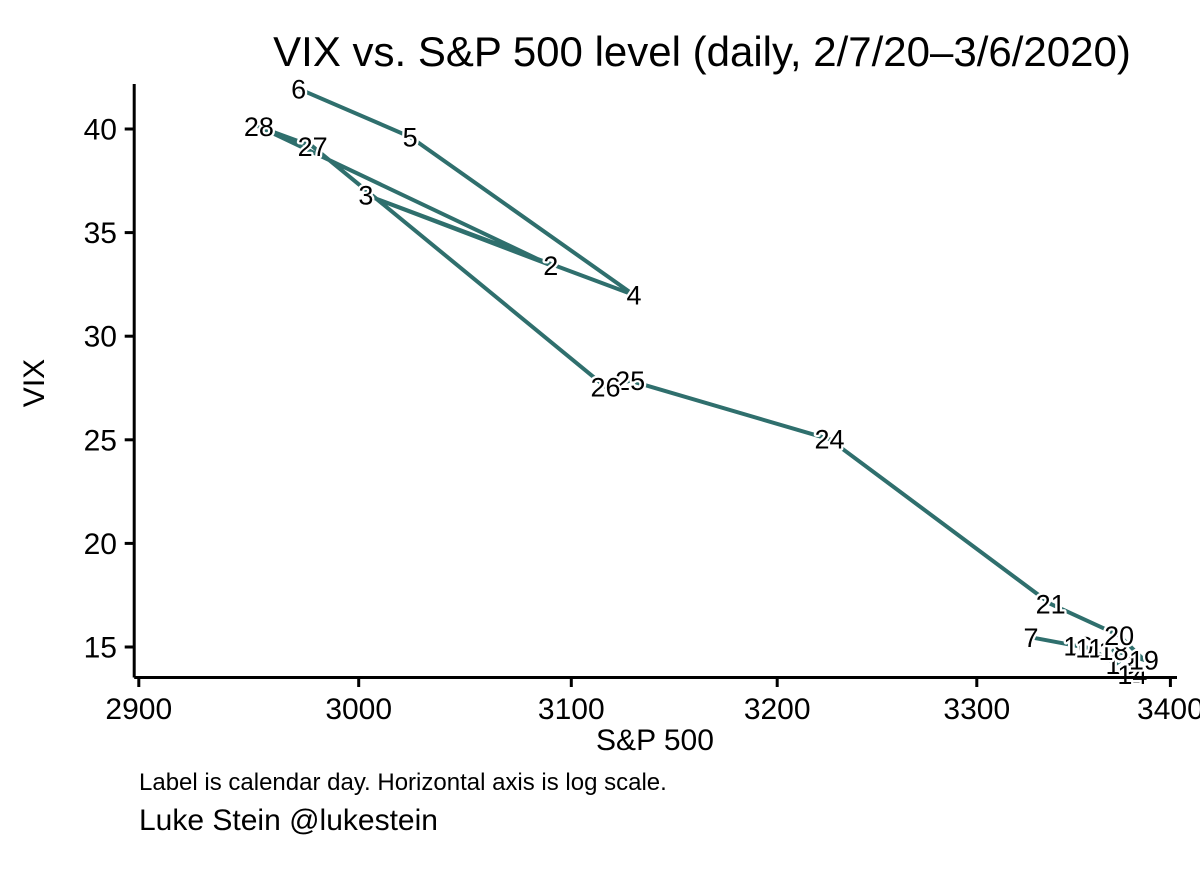 The width and height of the screenshot is (1200, 873). What do you see at coordinates (1119, 636) in the screenshot?
I see `point-label-20: 20` at bounding box center [1119, 636].